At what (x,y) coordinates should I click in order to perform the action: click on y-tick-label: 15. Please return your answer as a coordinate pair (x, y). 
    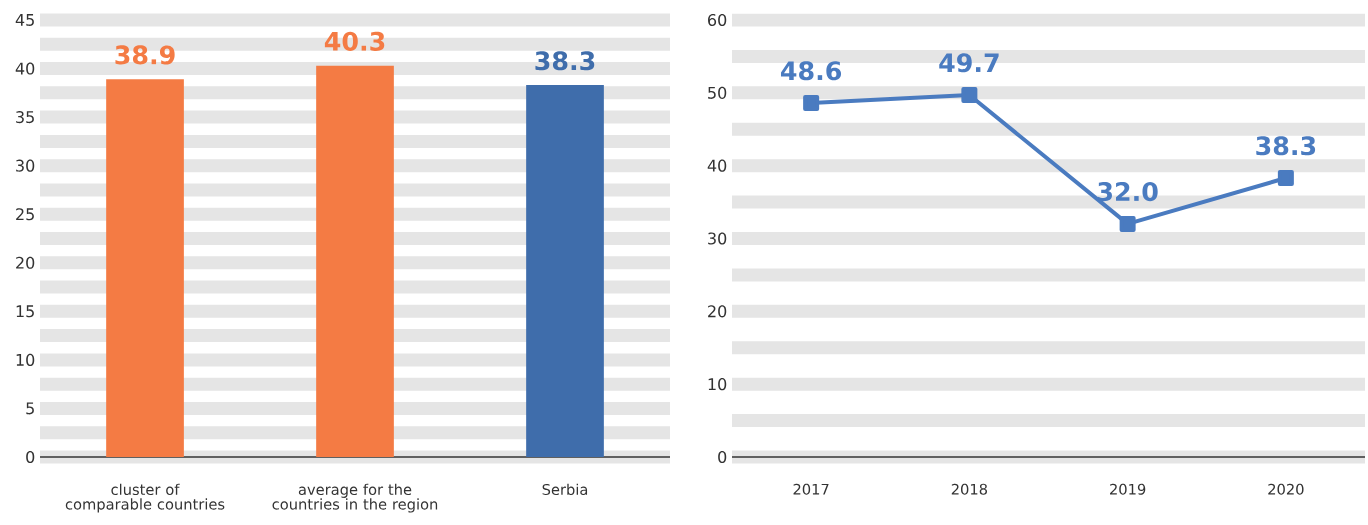
    Looking at the image, I should click on (25, 311).